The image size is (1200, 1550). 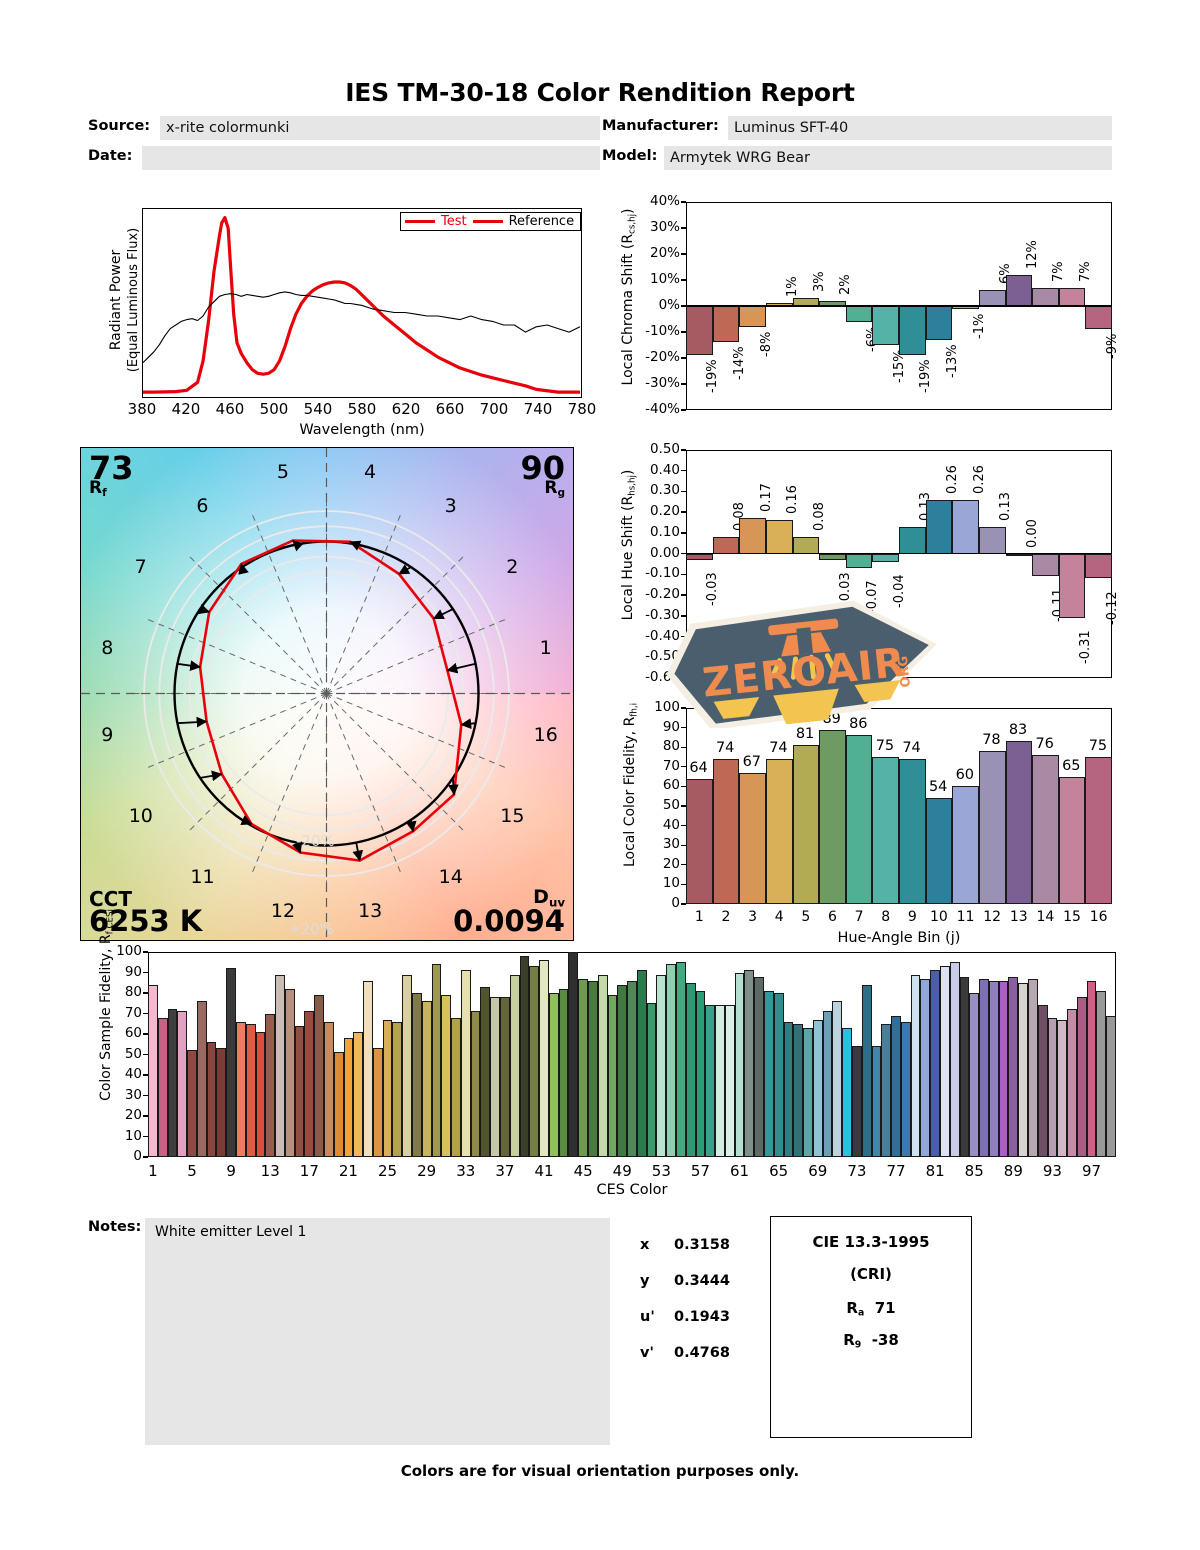 I want to click on cie-key-0: x, so click(x=645, y=1245).